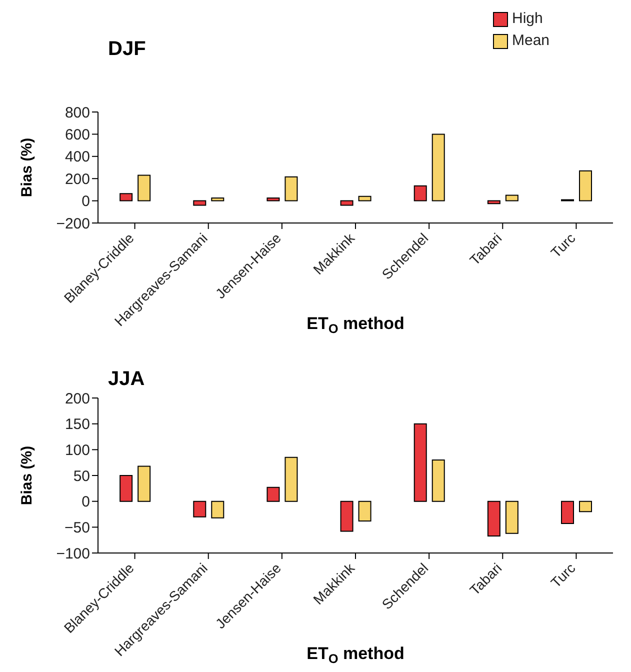 This screenshot has width=631, height=672. Describe the element at coordinates (73, 223) in the screenshot. I see `y-tick-label: −200` at that location.